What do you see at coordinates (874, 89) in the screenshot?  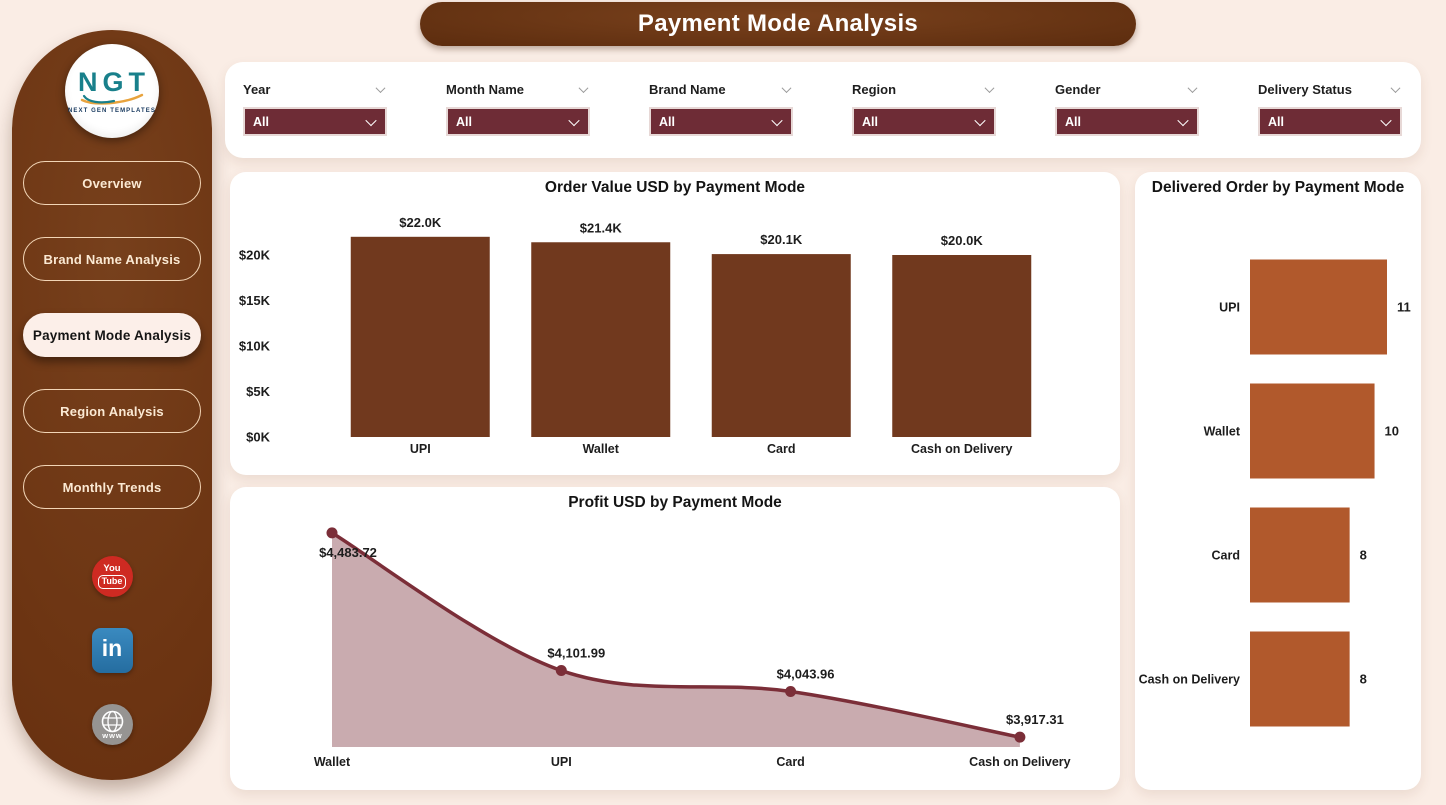 I see `filter-label: Region` at bounding box center [874, 89].